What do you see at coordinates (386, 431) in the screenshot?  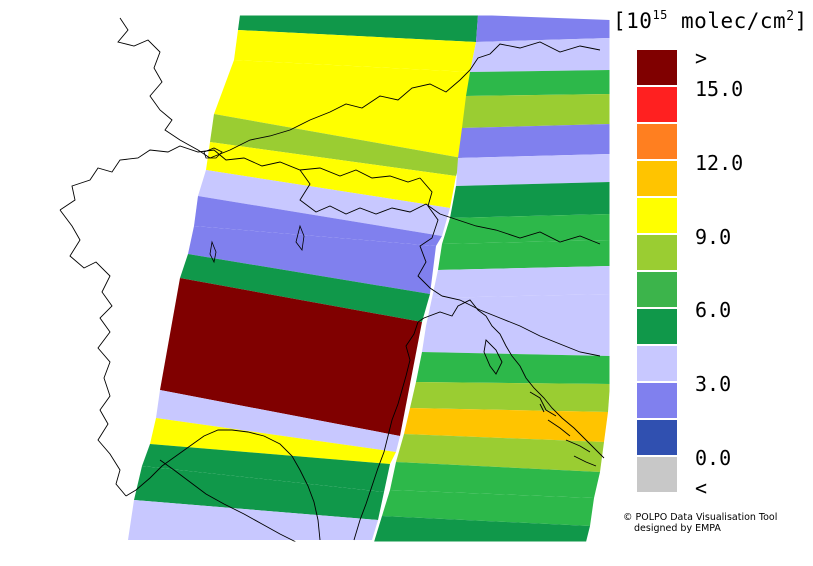 I see `adriatic-coast-west` at bounding box center [386, 431].